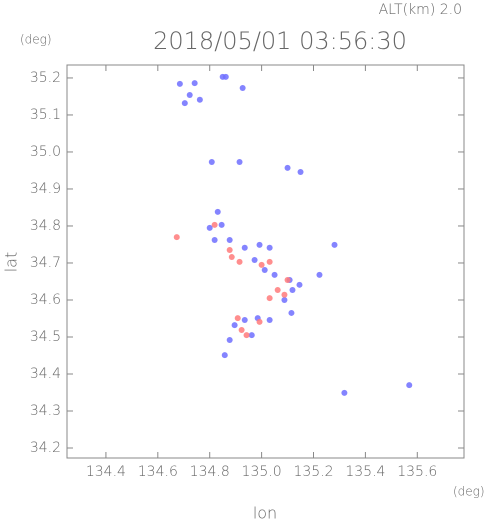  I want to click on x-tick-label: 135.0, so click(262, 472).